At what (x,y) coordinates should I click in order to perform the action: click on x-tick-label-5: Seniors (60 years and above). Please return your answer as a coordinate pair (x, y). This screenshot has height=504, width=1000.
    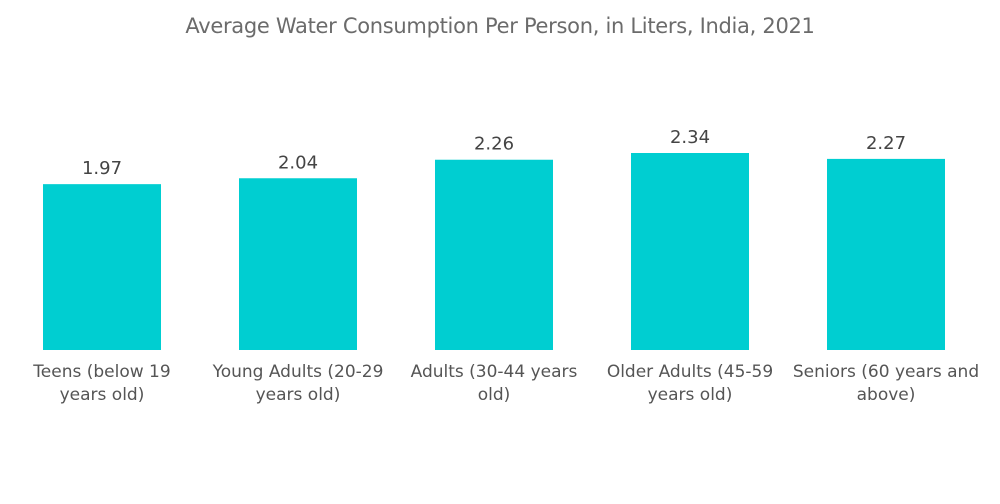
    Looking at the image, I should click on (886, 383).